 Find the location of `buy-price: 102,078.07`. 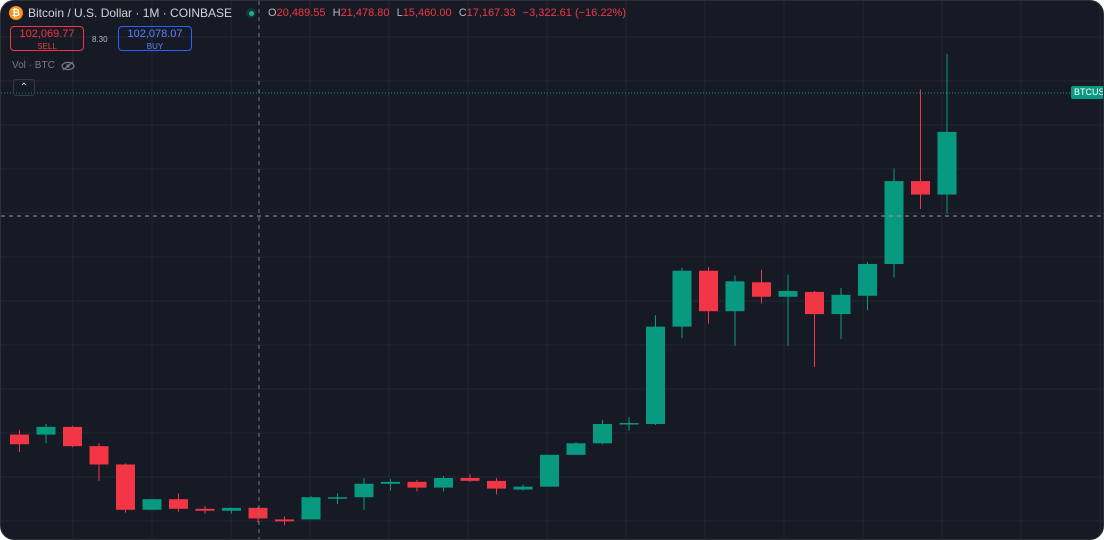

buy-price: 102,078.07 is located at coordinates (155, 34).